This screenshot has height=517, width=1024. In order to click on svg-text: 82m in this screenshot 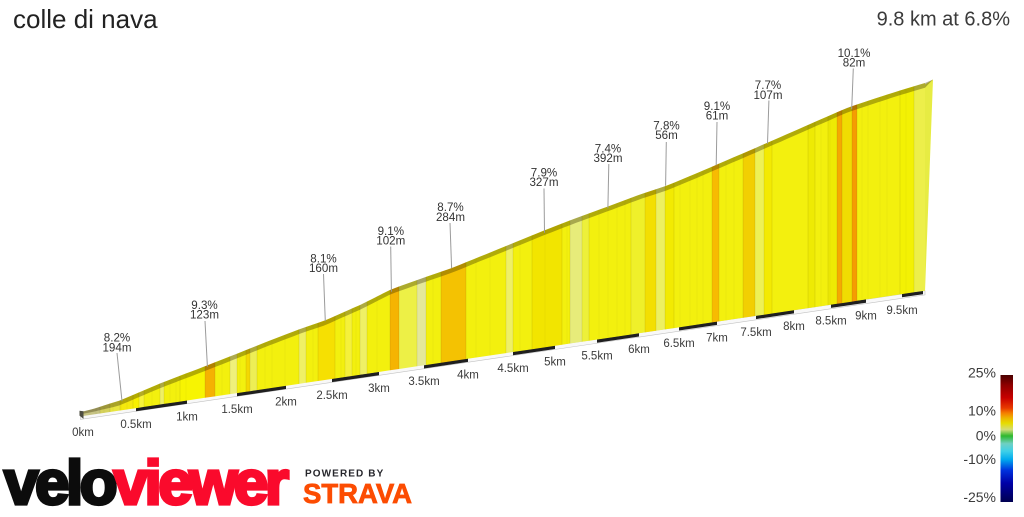, I will do `click(854, 63)`.